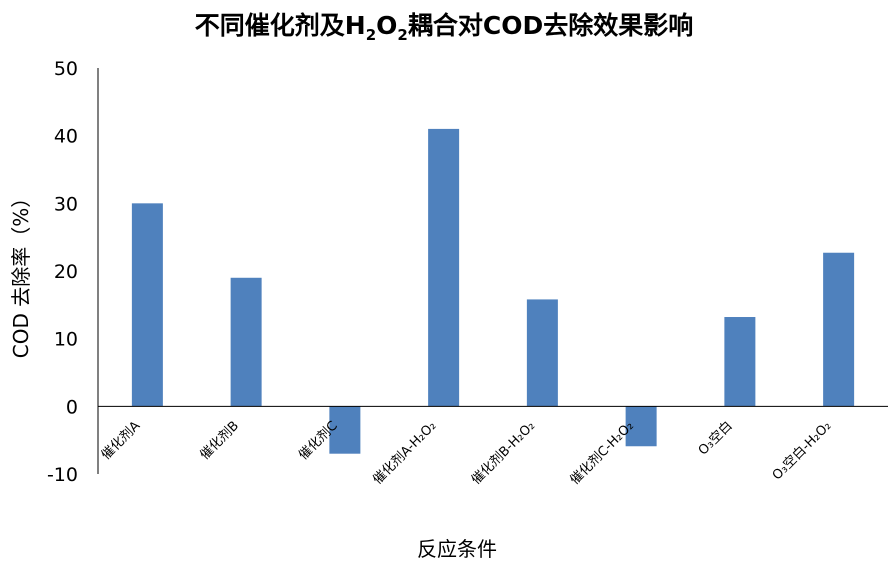  I want to click on x-category-label: 催化剂C-H₂O₂, so click(602, 453).